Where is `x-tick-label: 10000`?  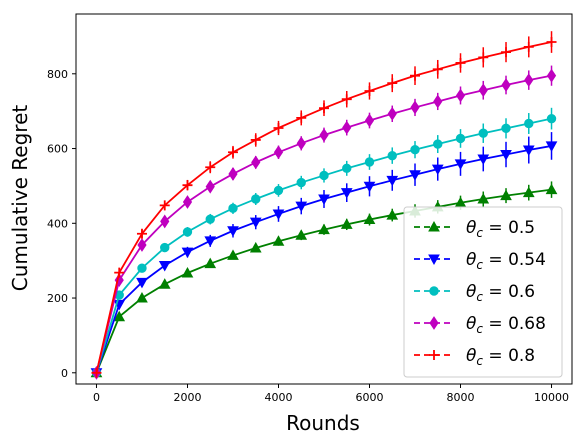
x-tick-label: 10000 is located at coordinates (551, 397).